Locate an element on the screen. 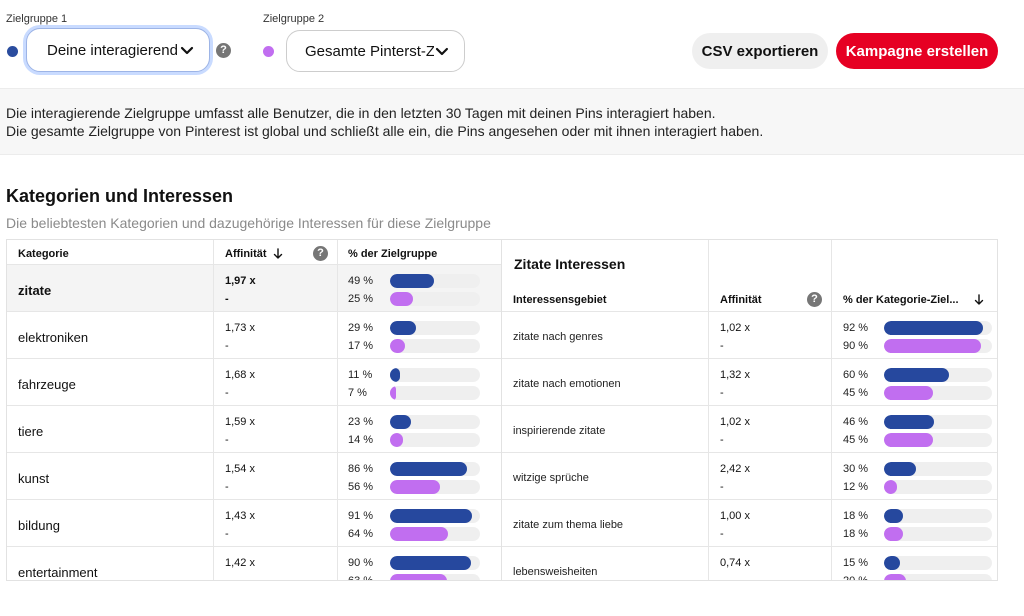 This screenshot has width=1024, height=616. interest-name: inspirierende zitate is located at coordinates (559, 431).